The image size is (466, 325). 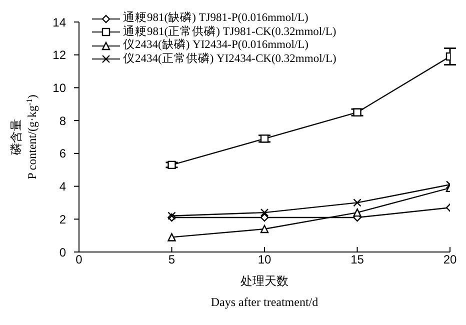 What do you see at coordinates (229, 59) in the screenshot?
I see `legend-label: 仪2434(正常供磷) YI2434-CK(0.32mmol/L)` at bounding box center [229, 59].